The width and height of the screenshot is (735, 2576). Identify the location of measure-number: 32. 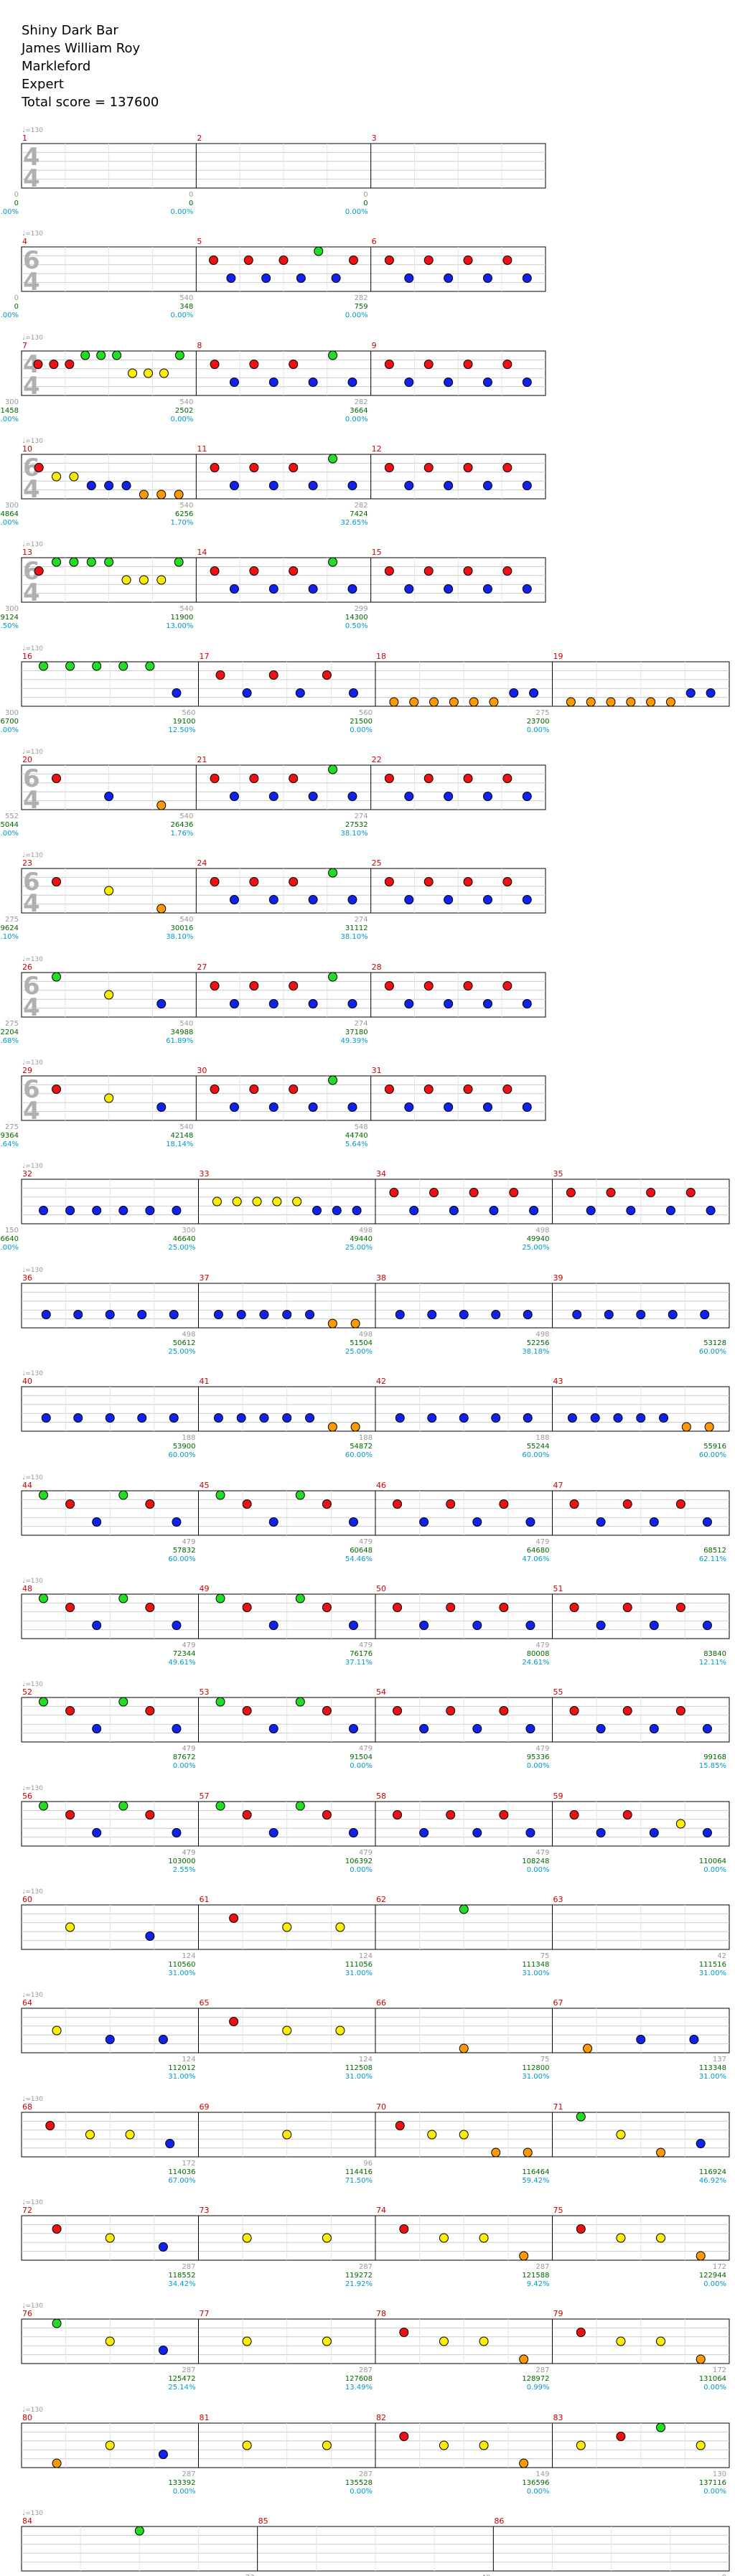
(27, 1174).